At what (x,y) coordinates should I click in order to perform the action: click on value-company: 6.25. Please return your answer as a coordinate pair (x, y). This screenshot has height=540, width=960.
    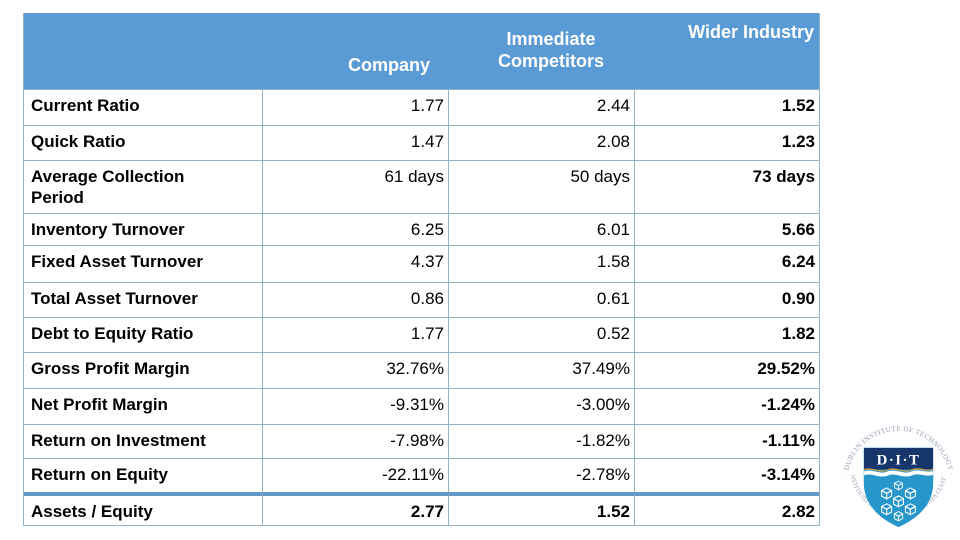
    Looking at the image, I should click on (355, 229).